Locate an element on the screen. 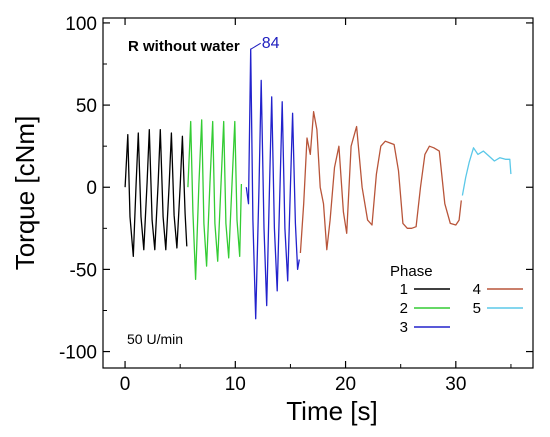  x-axis-title: Time [s] is located at coordinates (331, 411).